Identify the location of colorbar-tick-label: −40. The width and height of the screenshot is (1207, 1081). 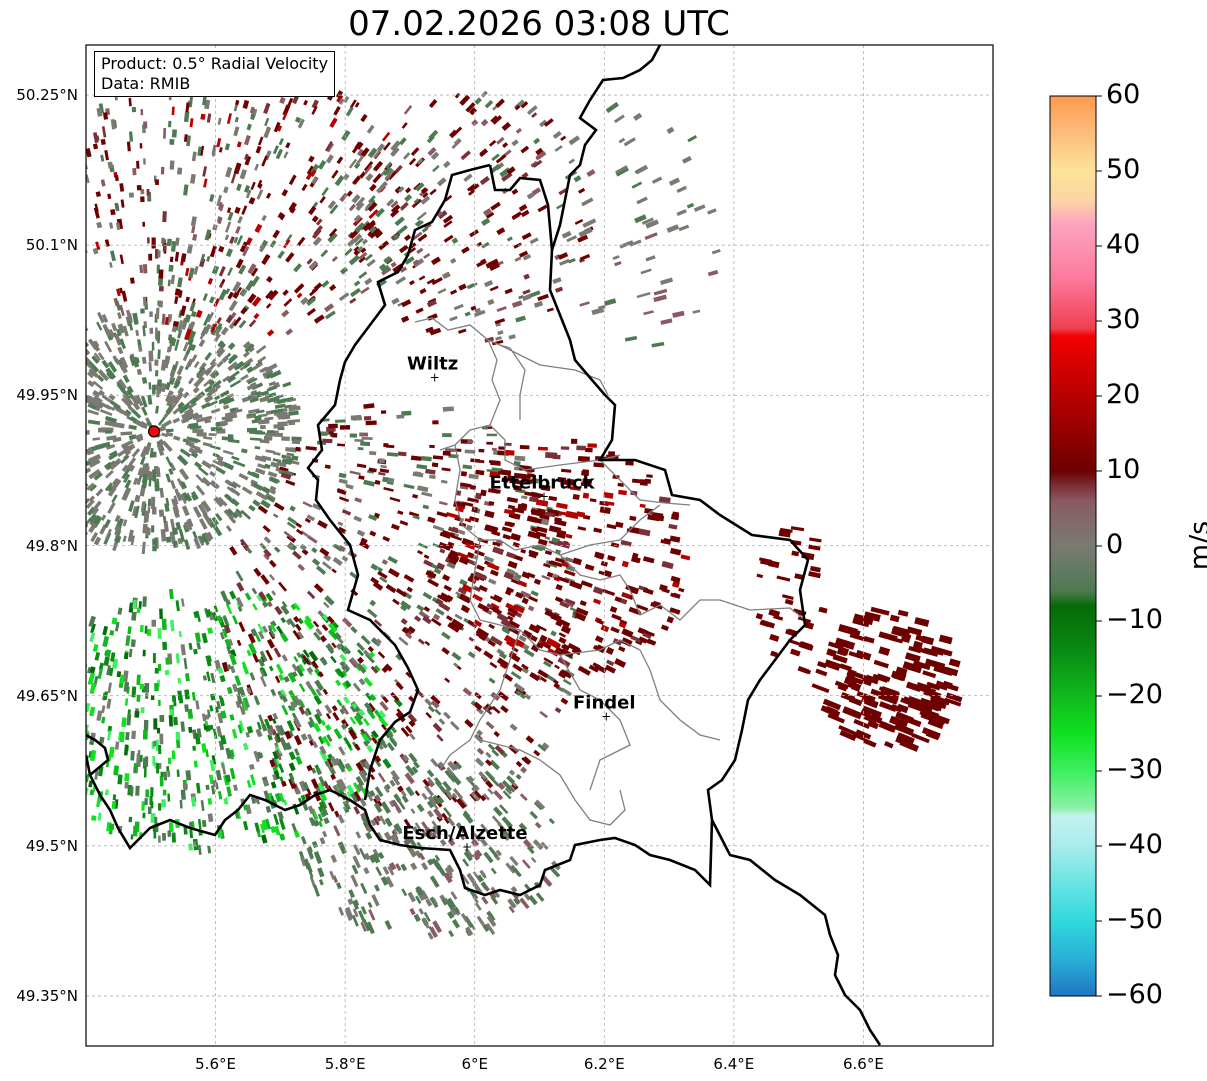
(1134, 844).